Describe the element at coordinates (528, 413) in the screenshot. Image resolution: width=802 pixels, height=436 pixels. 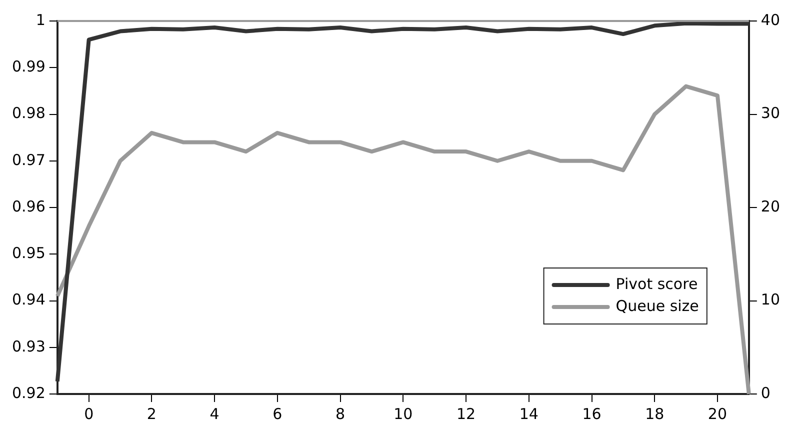
I see `x-tick-label: 14` at that location.